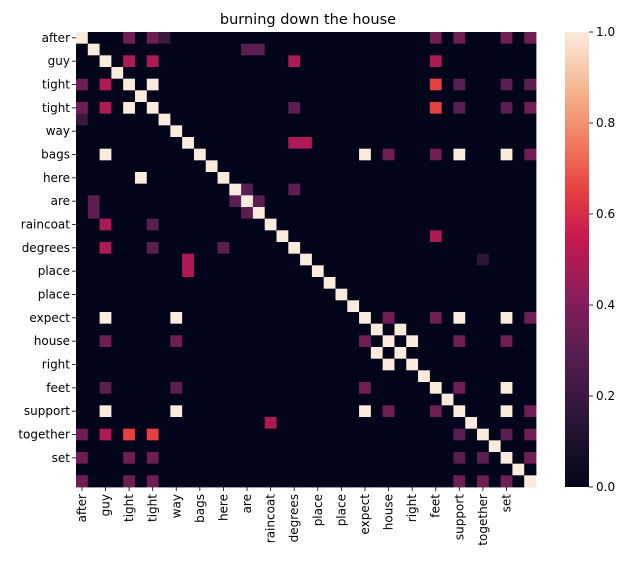  I want to click on x-tick-label: guy, so click(105, 505).